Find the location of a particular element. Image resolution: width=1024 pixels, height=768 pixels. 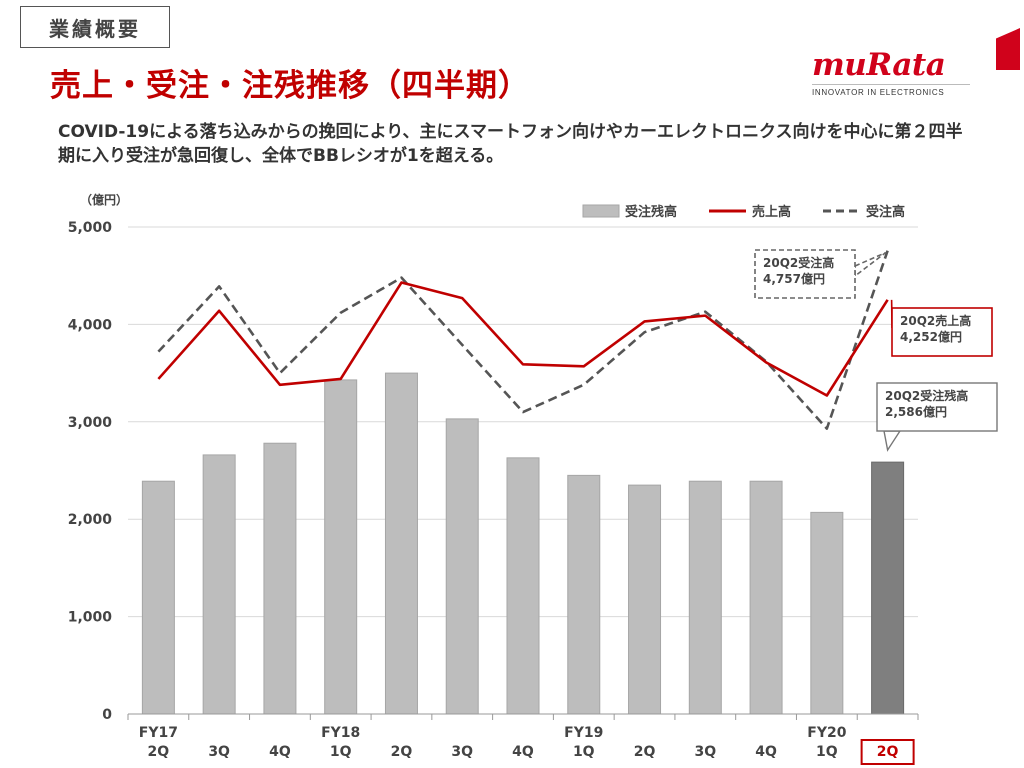

y-tick-label: 5,000 is located at coordinates (90, 228).